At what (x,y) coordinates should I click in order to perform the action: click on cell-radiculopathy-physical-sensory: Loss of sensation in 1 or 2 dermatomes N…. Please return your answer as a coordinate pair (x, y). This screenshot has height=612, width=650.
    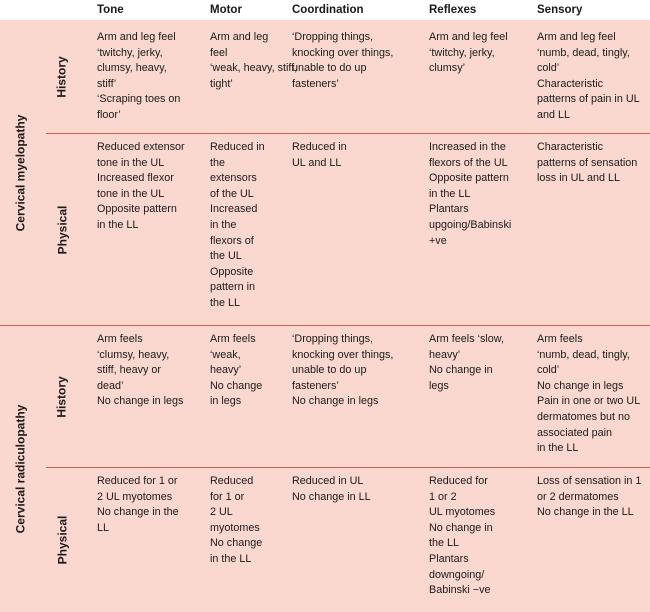
    Looking at the image, I should click on (589, 497).